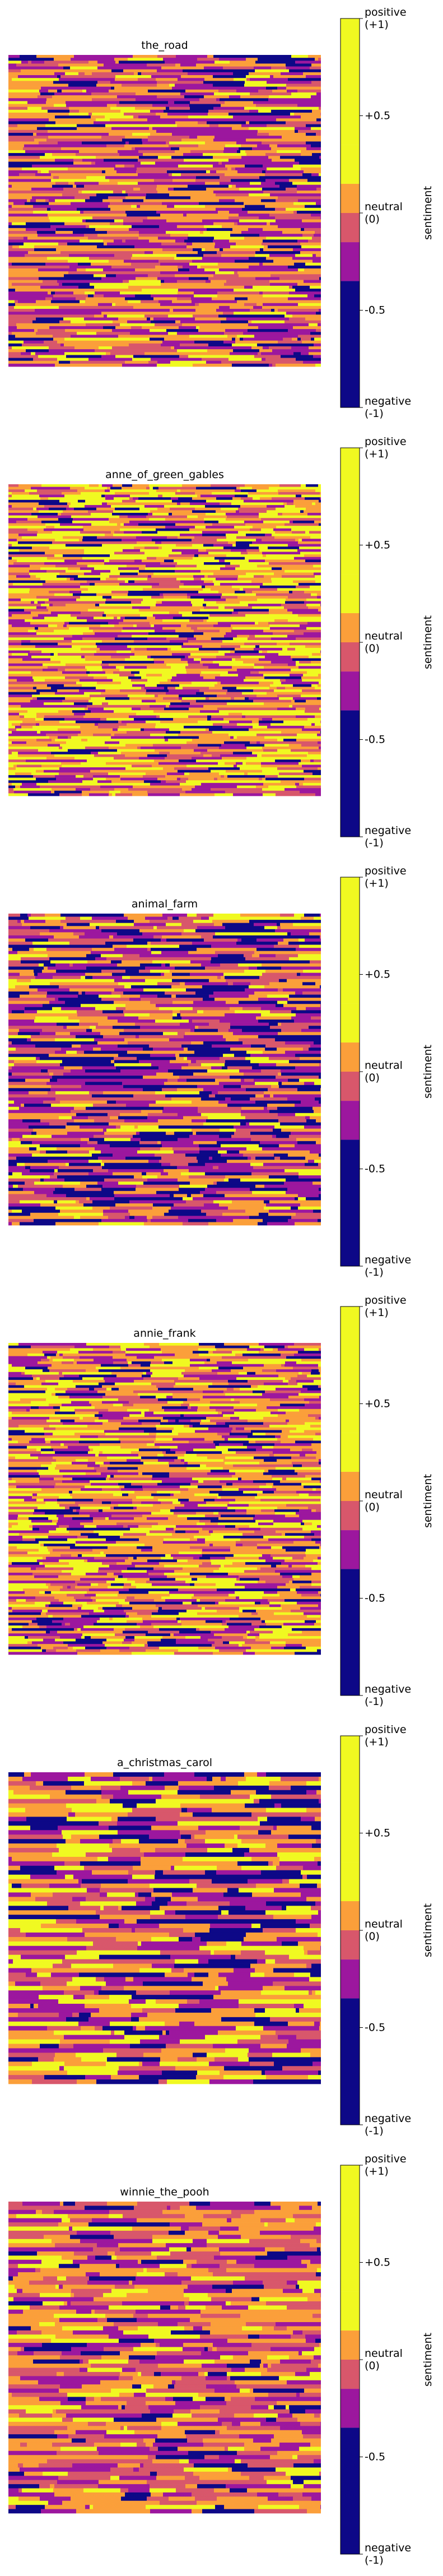  Describe the element at coordinates (388, 1266) in the screenshot. I see `colorbar-tick-label: negative (-1)` at that location.